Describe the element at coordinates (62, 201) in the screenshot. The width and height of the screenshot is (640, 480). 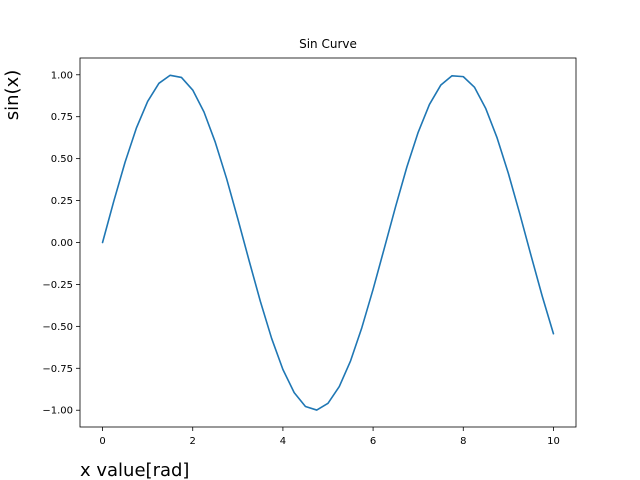
I see `y-tick-label: 0.25` at that location.